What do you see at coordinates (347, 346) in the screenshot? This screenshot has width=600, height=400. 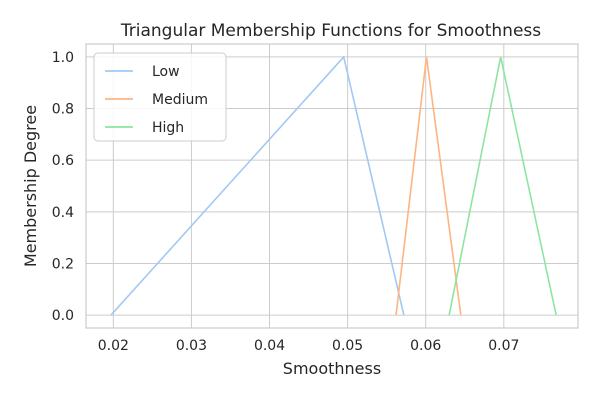 I see `x-tick-label: 0.05` at bounding box center [347, 346].